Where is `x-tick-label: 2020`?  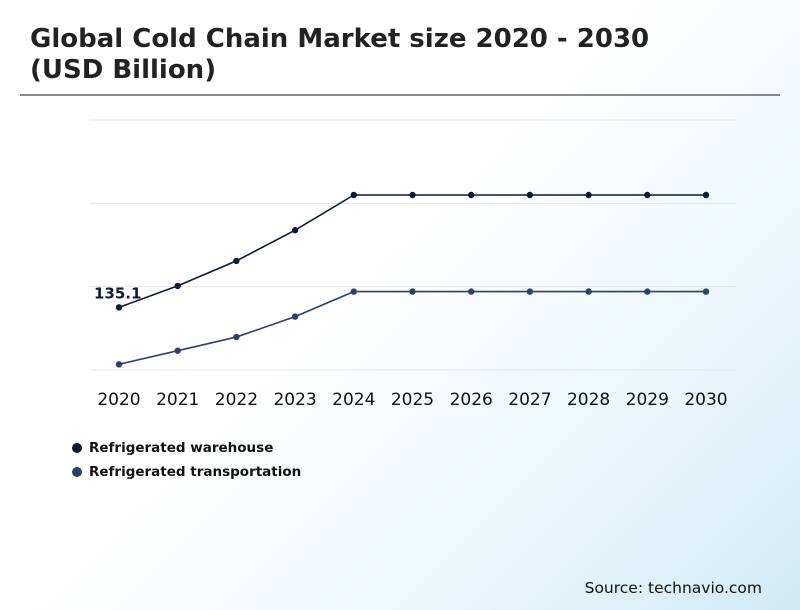
x-tick-label: 2020 is located at coordinates (118, 400).